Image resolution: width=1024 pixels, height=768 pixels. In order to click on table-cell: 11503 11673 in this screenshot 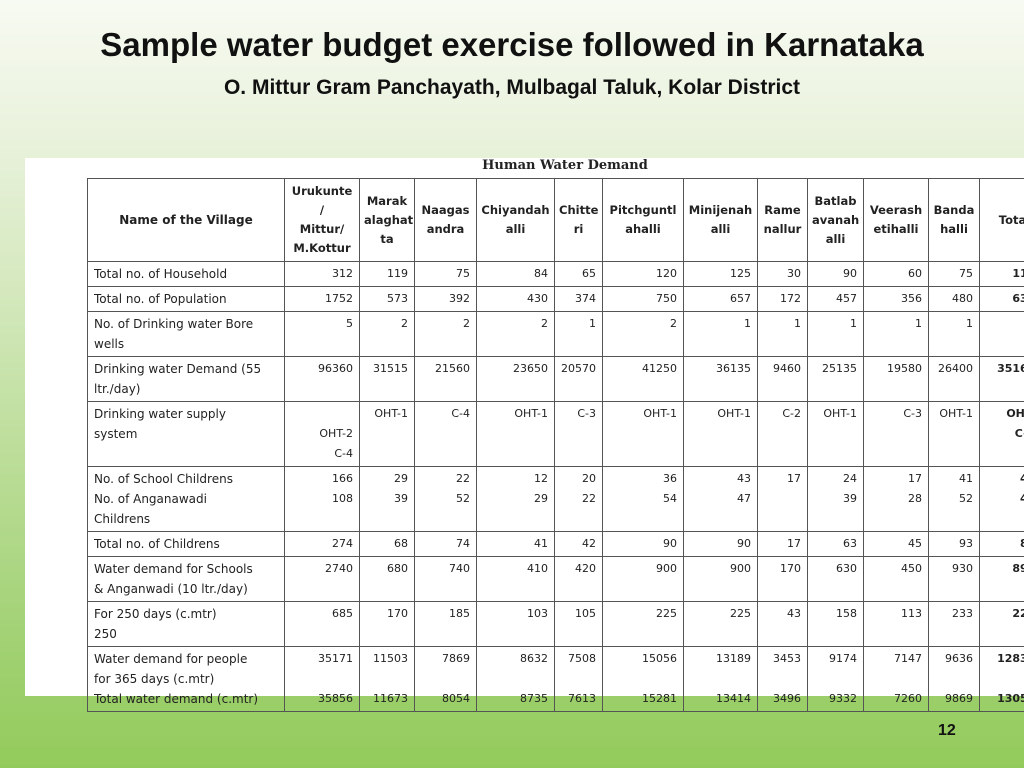, I will do `click(387, 679)`.